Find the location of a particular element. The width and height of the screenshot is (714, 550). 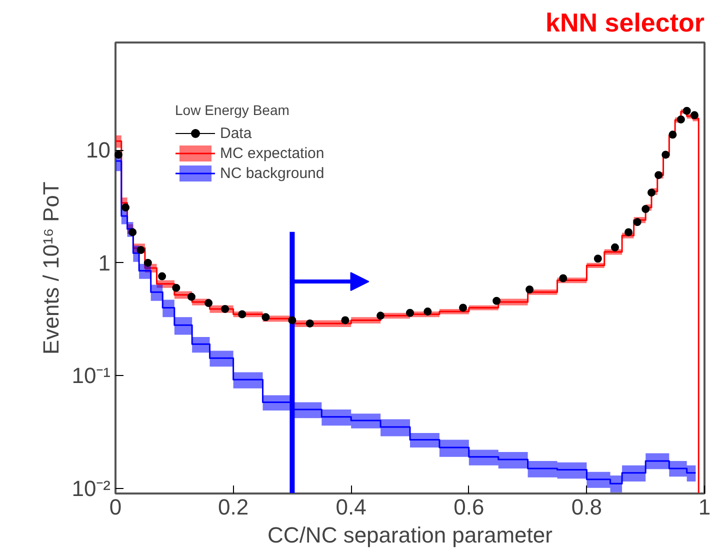

y-tick-label: 10 is located at coordinates (98, 150).